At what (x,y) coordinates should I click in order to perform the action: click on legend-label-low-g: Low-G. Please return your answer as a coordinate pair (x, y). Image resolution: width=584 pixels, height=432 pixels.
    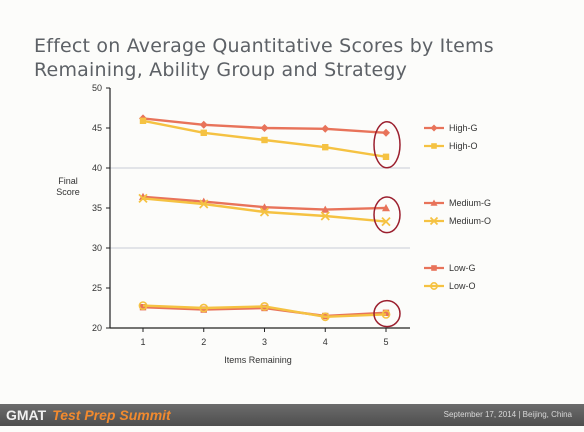
    Looking at the image, I should click on (462, 268).